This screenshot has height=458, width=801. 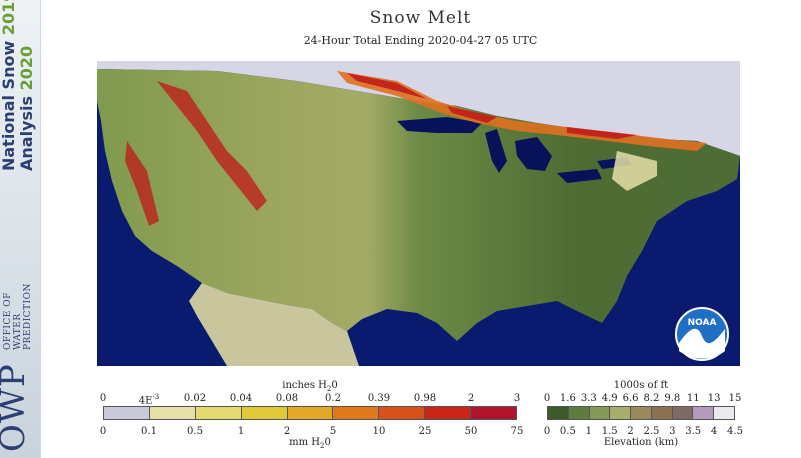 I want to click on elev-bottom-tick-text: 2, so click(x=630, y=431).